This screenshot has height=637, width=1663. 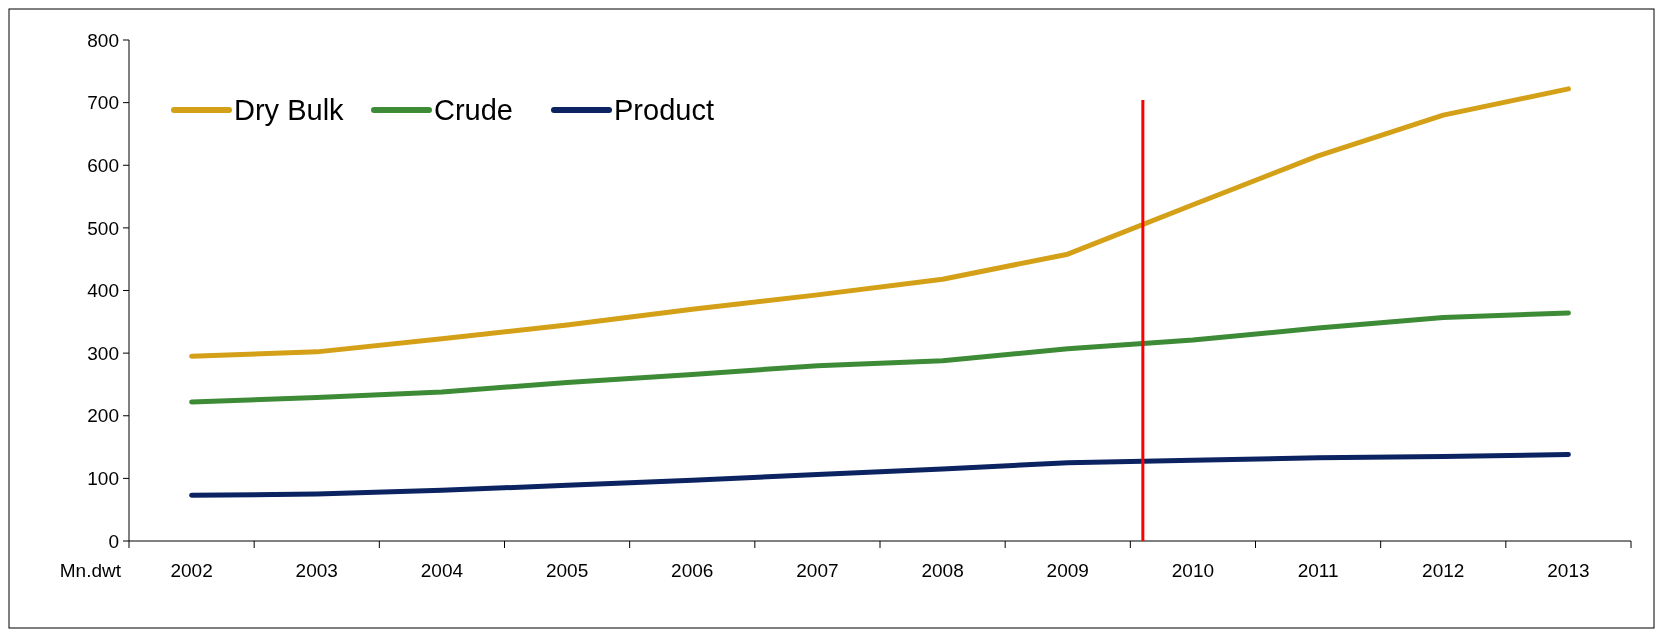 I want to click on x-tick-label: 2012, so click(x=1443, y=570).